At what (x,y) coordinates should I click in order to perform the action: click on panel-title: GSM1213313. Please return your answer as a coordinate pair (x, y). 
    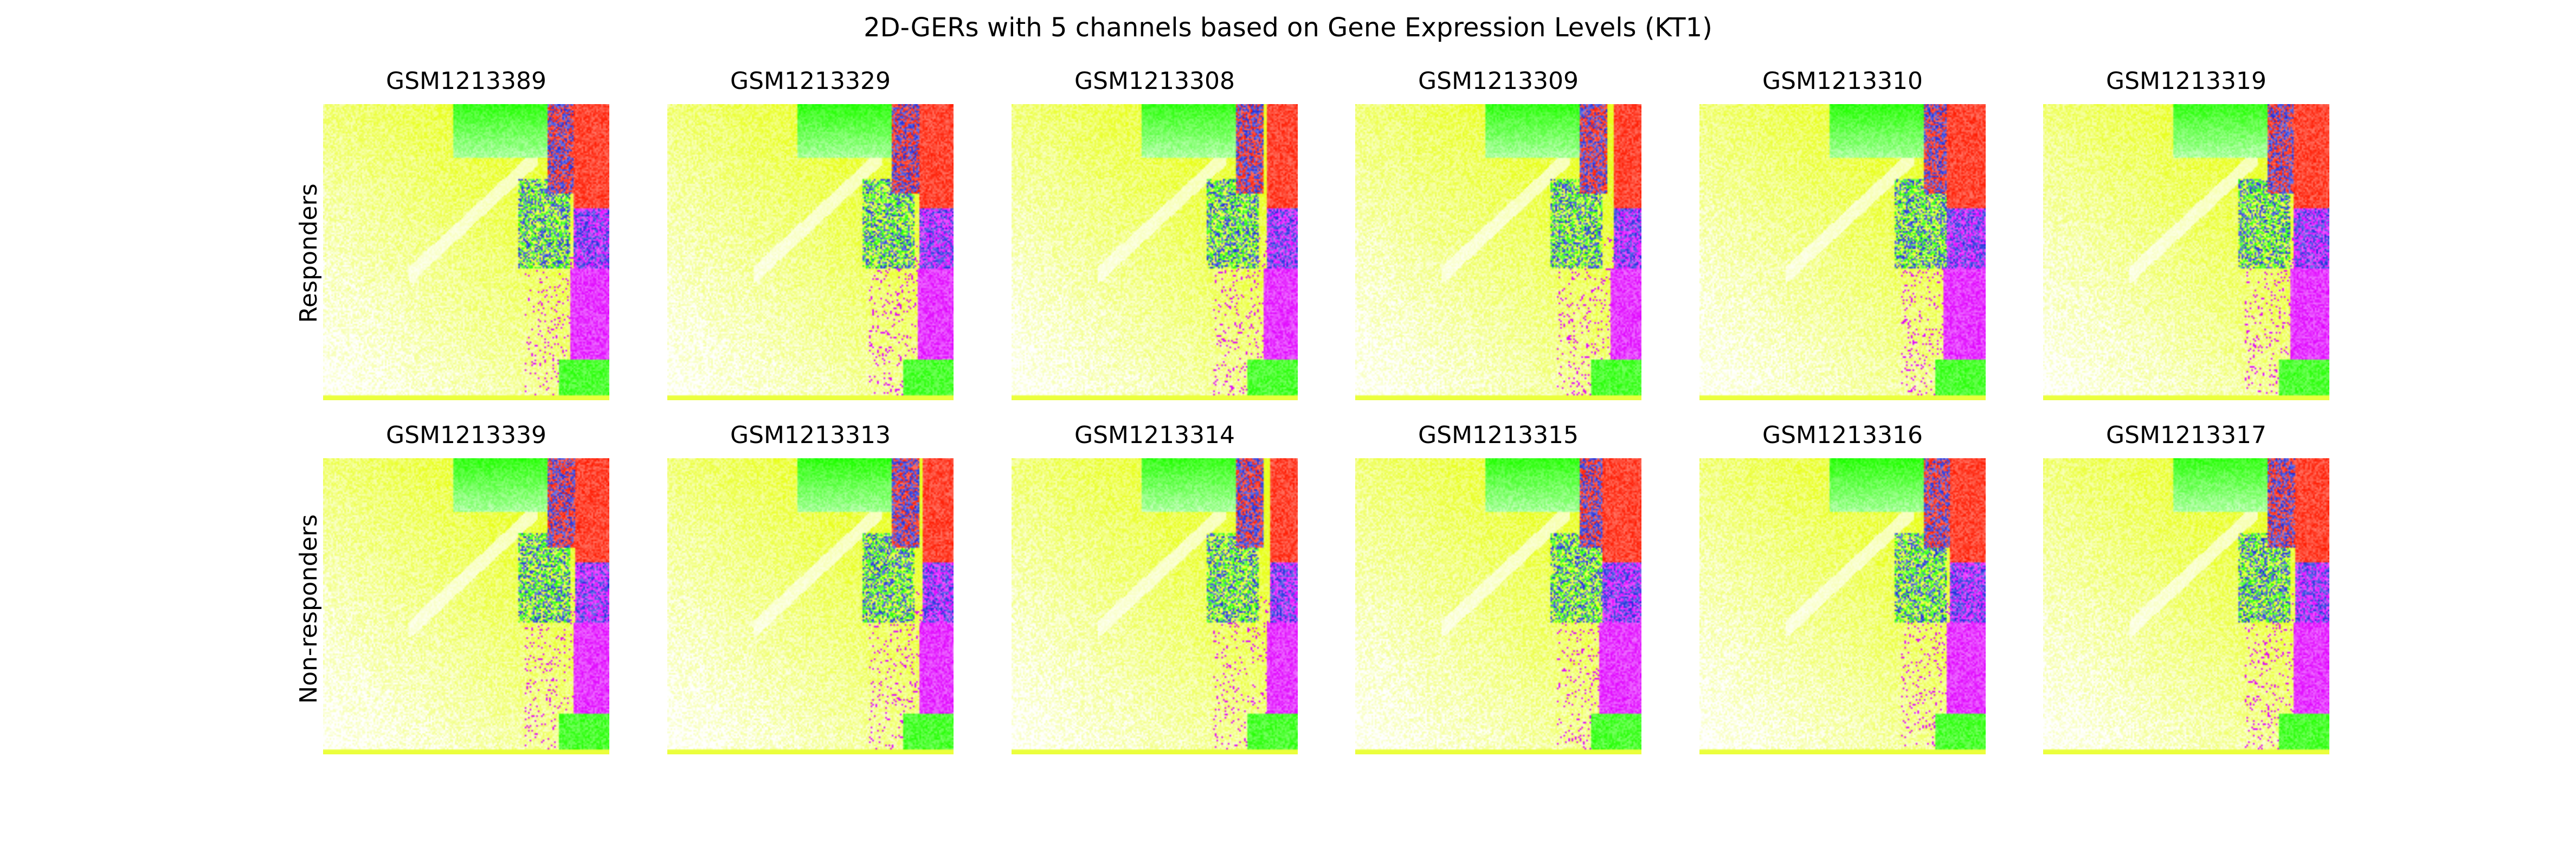
    Looking at the image, I should click on (810, 435).